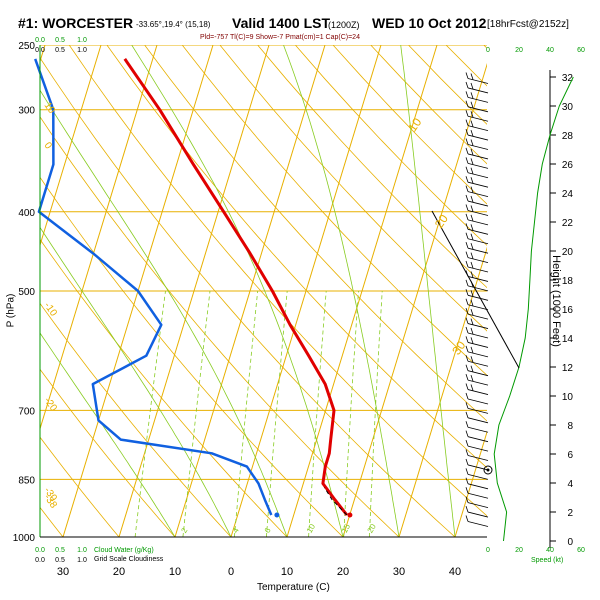 Image resolution: width=600 pixels, height=600 pixels. I want to click on mixing-ratio-line, so click(196, 413).